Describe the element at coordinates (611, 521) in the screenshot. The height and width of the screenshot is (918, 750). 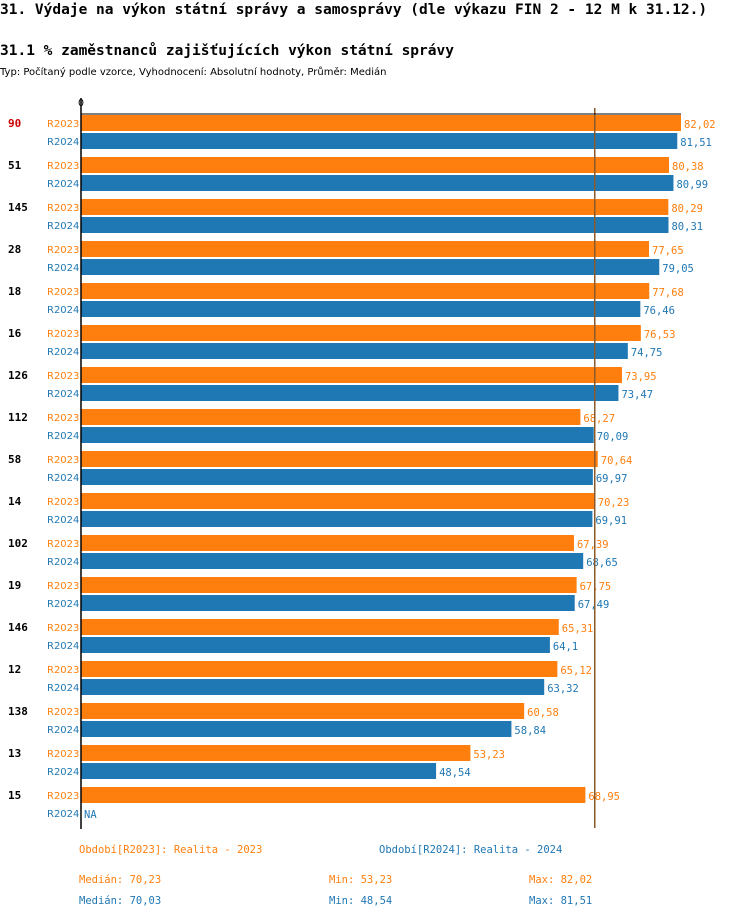
I see `data-label: 69,91` at that location.